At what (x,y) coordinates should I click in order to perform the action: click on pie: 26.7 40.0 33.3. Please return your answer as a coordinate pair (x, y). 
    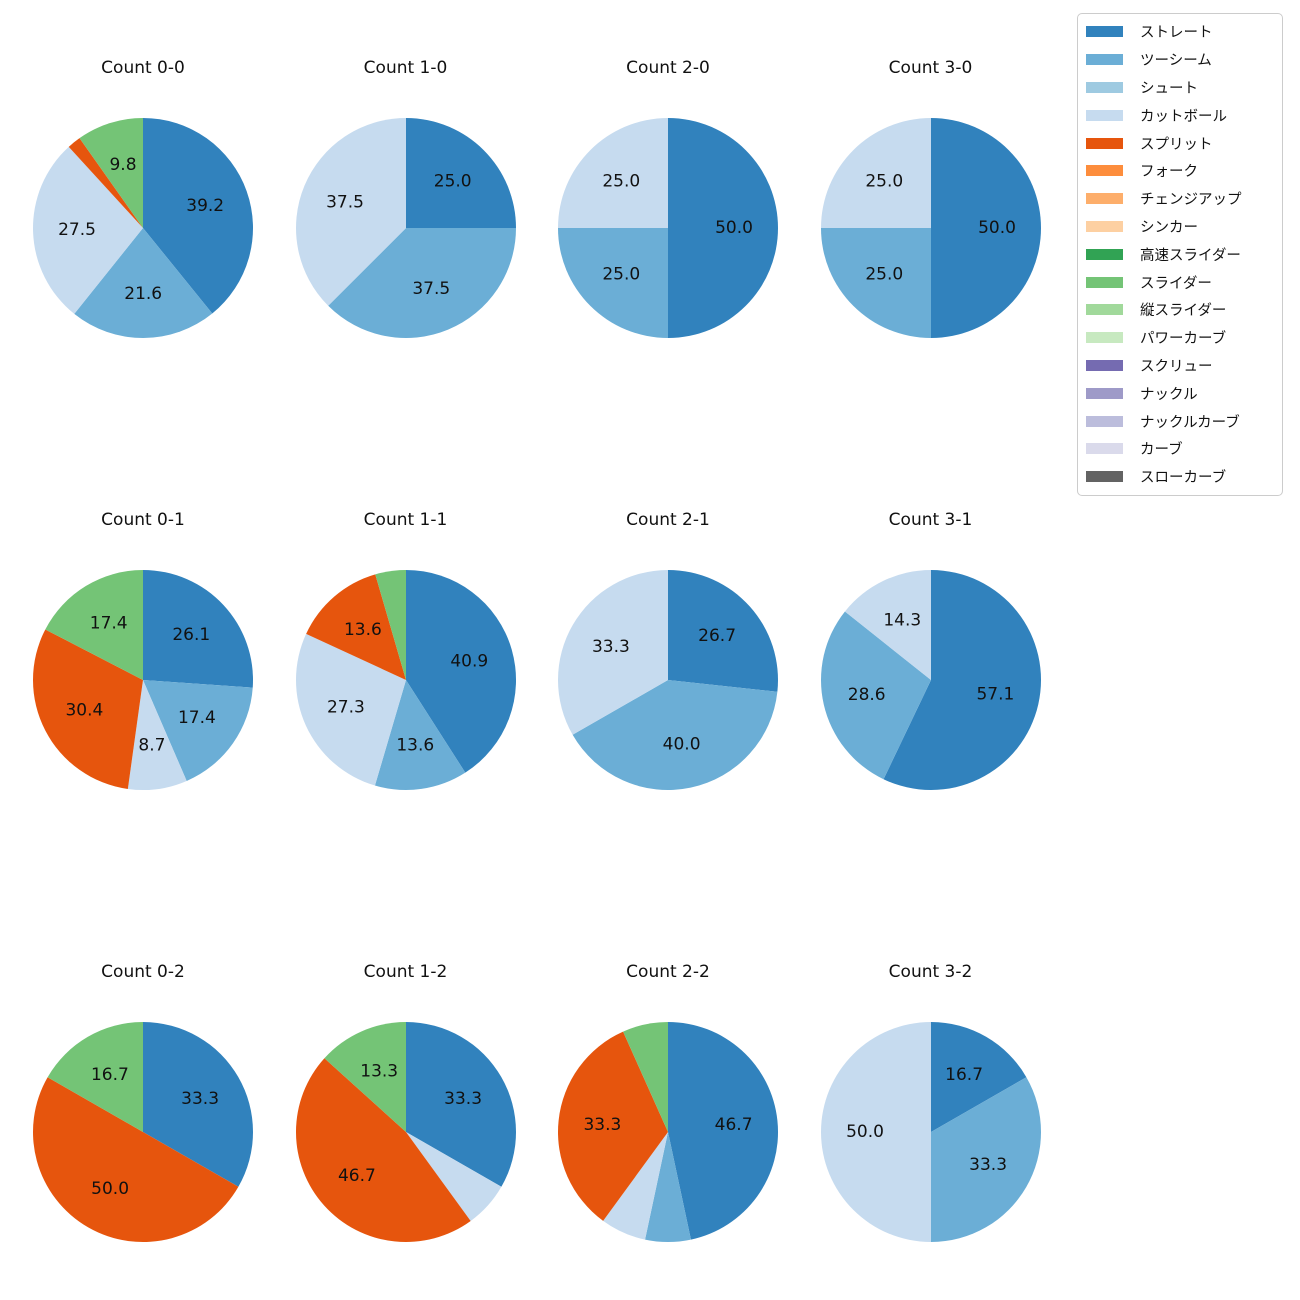
    Looking at the image, I should click on (667, 680).